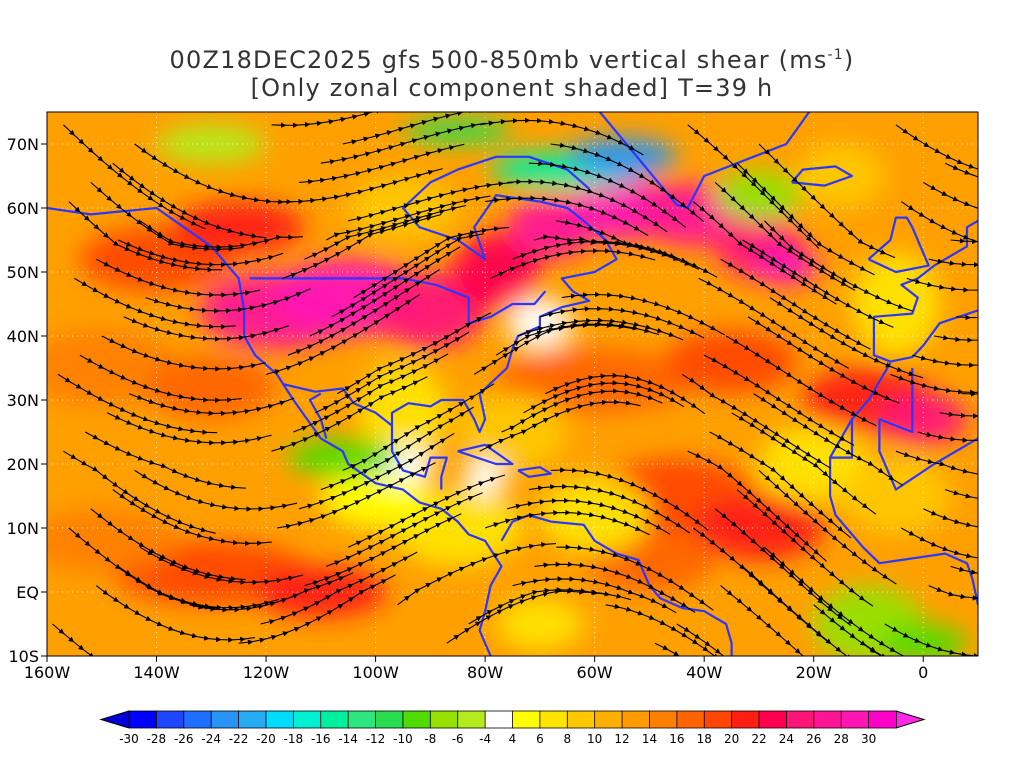  Describe the element at coordinates (621, 739) in the screenshot. I see `colorbar-label: 12` at that location.